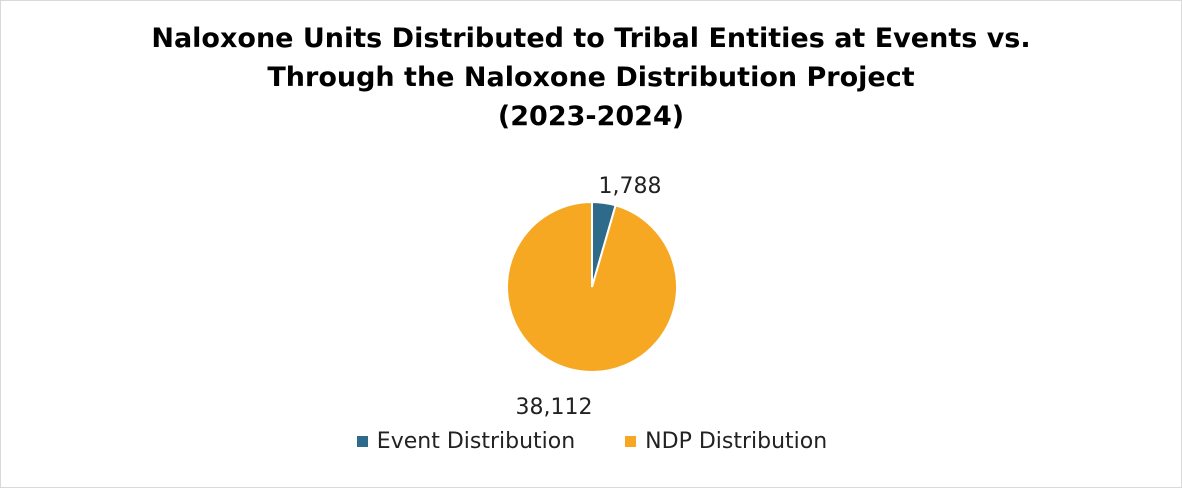  Describe the element at coordinates (631, 441) in the screenshot. I see `legend-swatch-ndp-distribution` at that location.